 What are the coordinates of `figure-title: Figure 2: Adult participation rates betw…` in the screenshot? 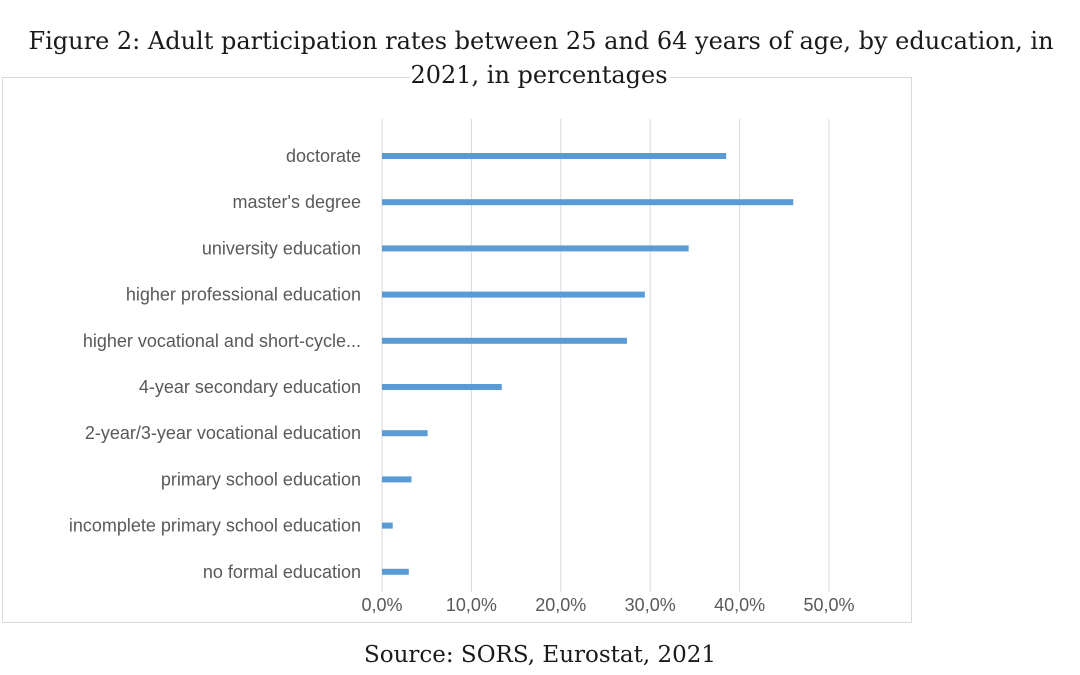 It's located at (540, 58).